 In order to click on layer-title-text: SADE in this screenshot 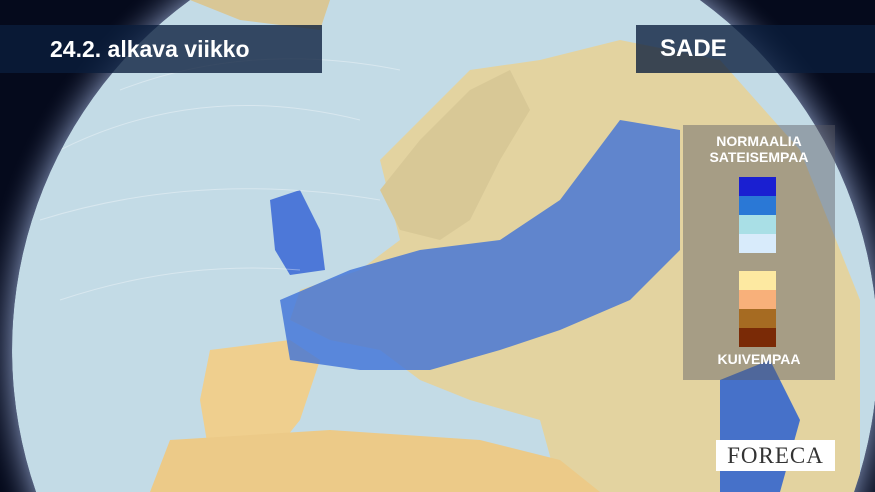, I will do `click(693, 48)`.